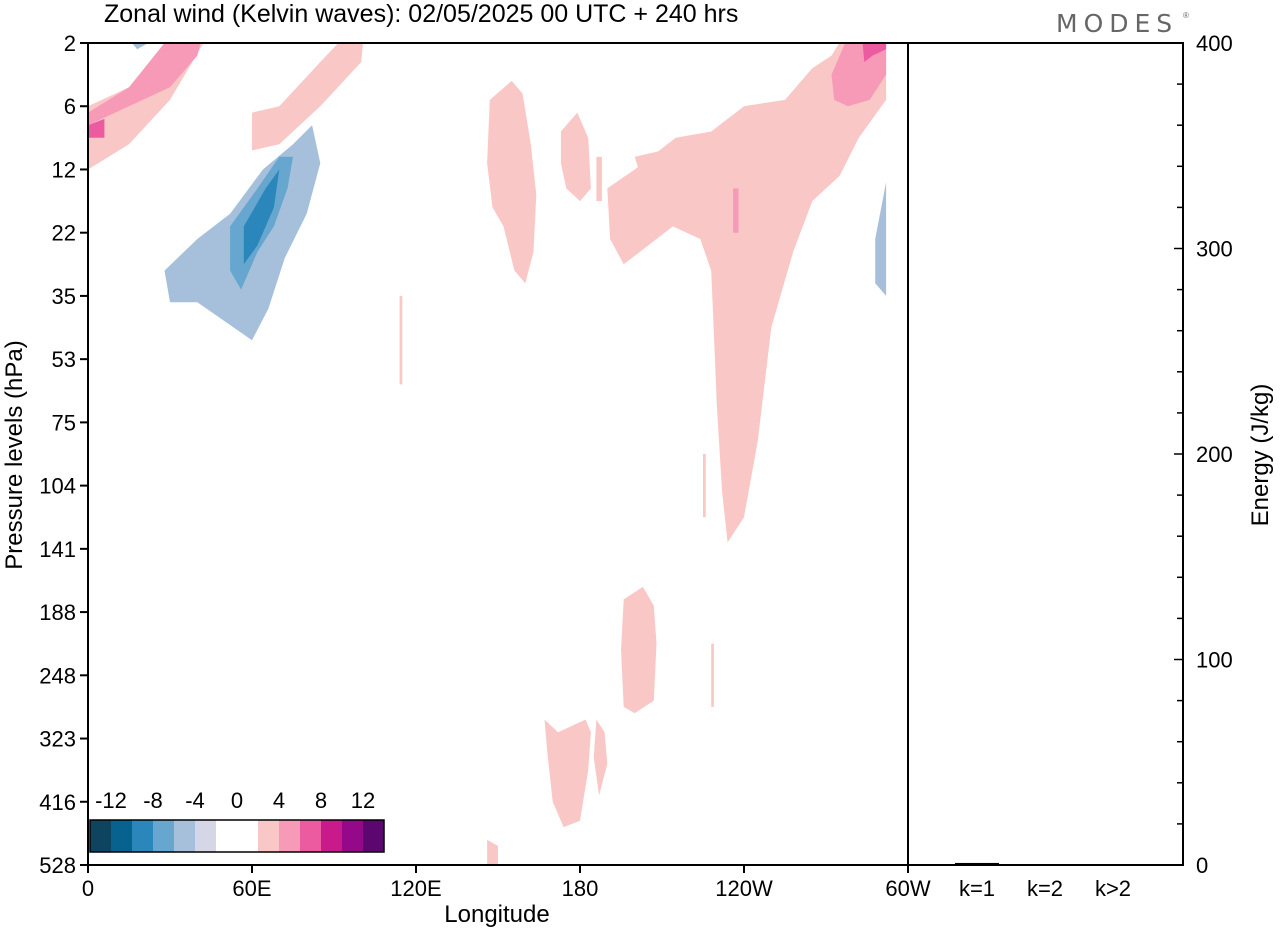 The width and height of the screenshot is (1280, 930). What do you see at coordinates (1113, 888) in the screenshot?
I see `wavenumber-label: k>2` at bounding box center [1113, 888].